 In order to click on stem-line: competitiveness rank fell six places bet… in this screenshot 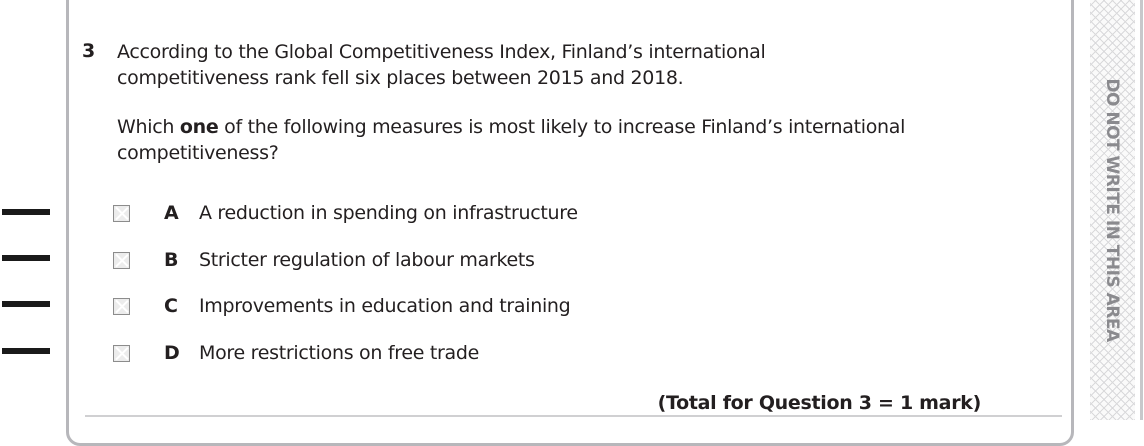, I will do `click(400, 78)`.